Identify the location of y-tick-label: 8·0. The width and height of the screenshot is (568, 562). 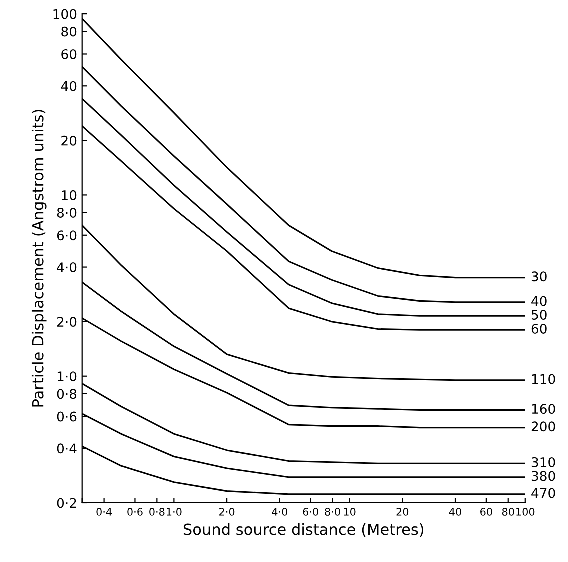
(67, 213).